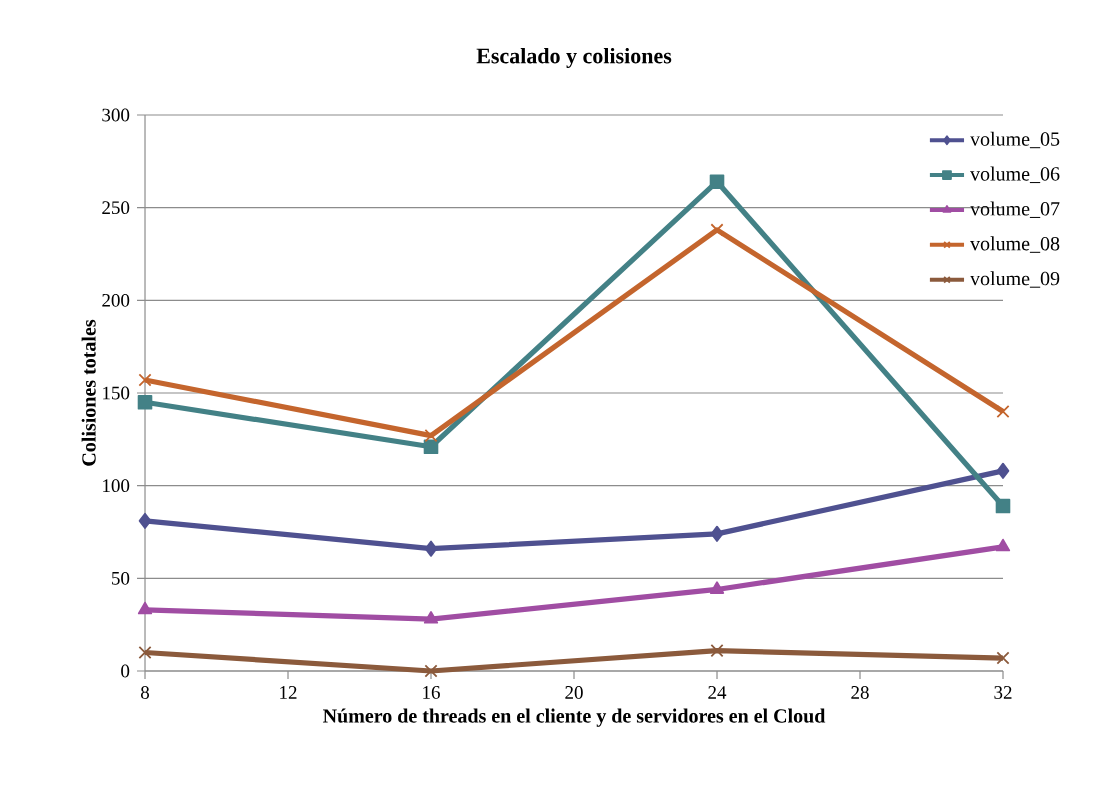 The height and width of the screenshot is (794, 1106). Describe the element at coordinates (288, 692) in the screenshot. I see `x-tick-label: 12` at that location.